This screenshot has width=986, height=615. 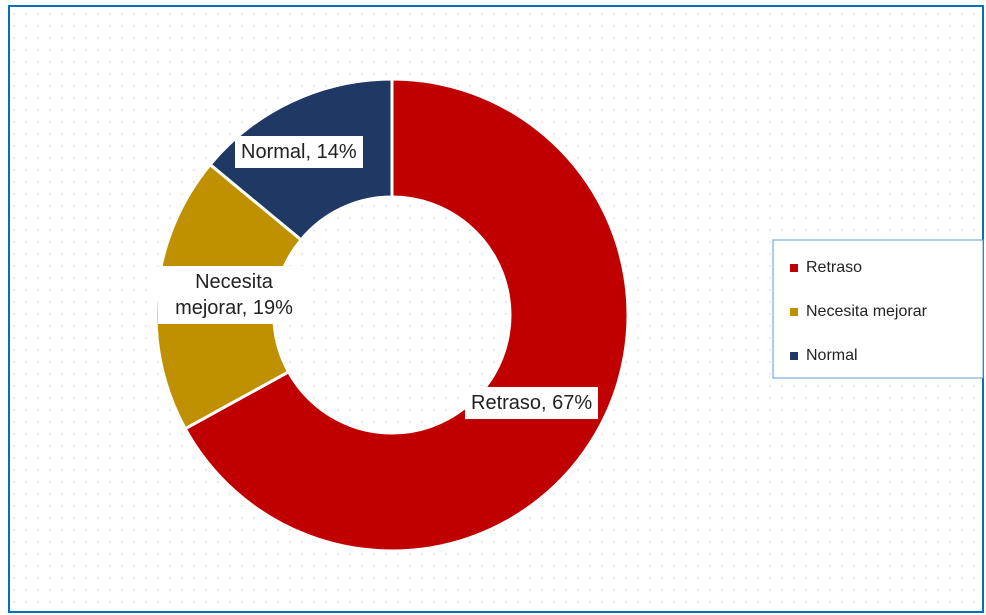 What do you see at coordinates (867, 311) in the screenshot?
I see `legend-label: Necesita mejorar` at bounding box center [867, 311].